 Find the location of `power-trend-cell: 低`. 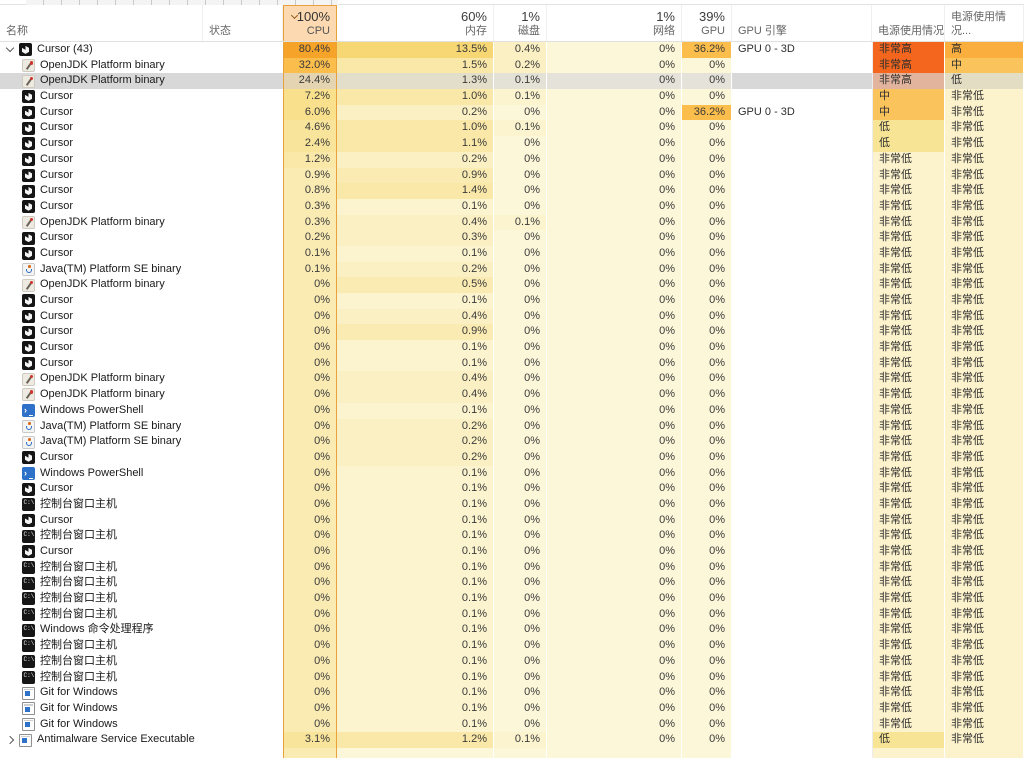

power-trend-cell: 低 is located at coordinates (984, 81).